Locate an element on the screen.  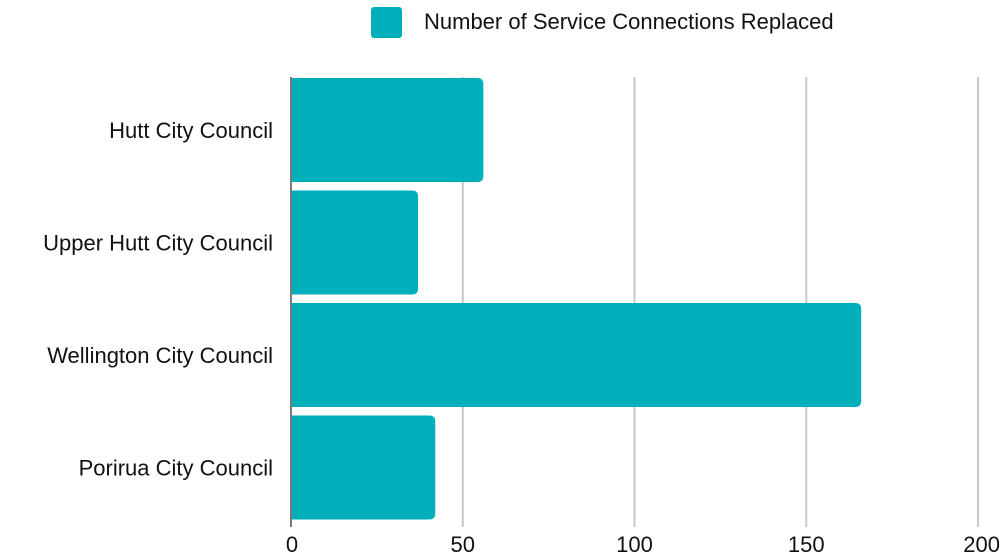
bar-wellington-city-council is located at coordinates (576, 355).